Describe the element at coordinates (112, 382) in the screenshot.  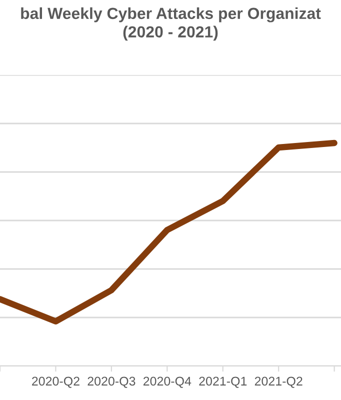
I see `x-tick-label: 2020-Q3` at that location.